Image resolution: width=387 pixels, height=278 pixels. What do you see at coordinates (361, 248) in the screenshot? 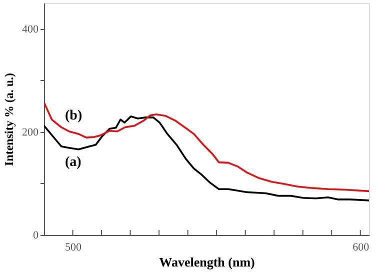
I see `x-tick-label: 600` at bounding box center [361, 248].